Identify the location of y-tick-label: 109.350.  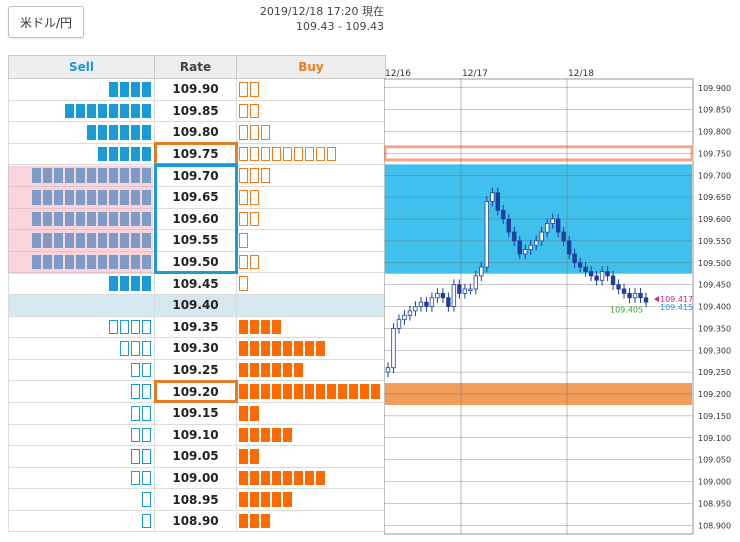
(714, 328).